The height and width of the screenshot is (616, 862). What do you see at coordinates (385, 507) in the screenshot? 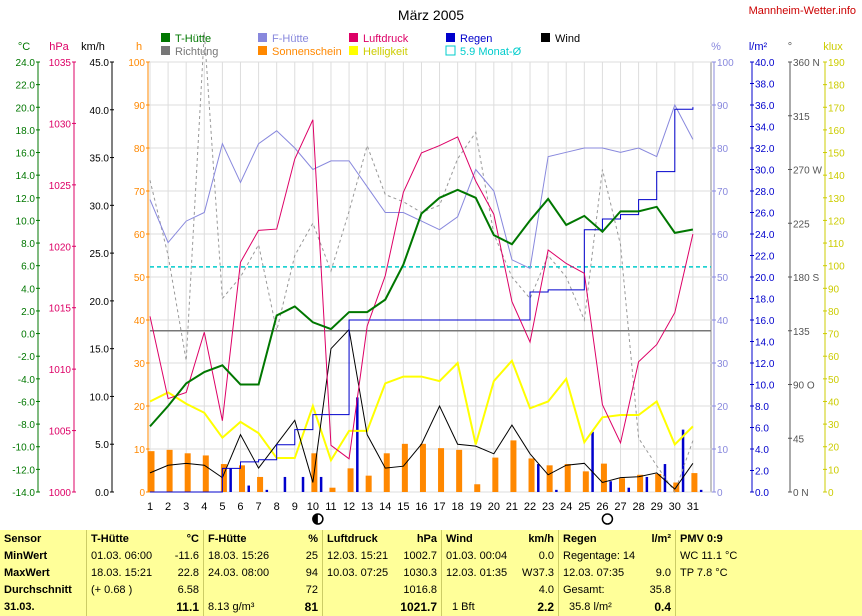
I see `x-tick-label: 14` at bounding box center [385, 507].